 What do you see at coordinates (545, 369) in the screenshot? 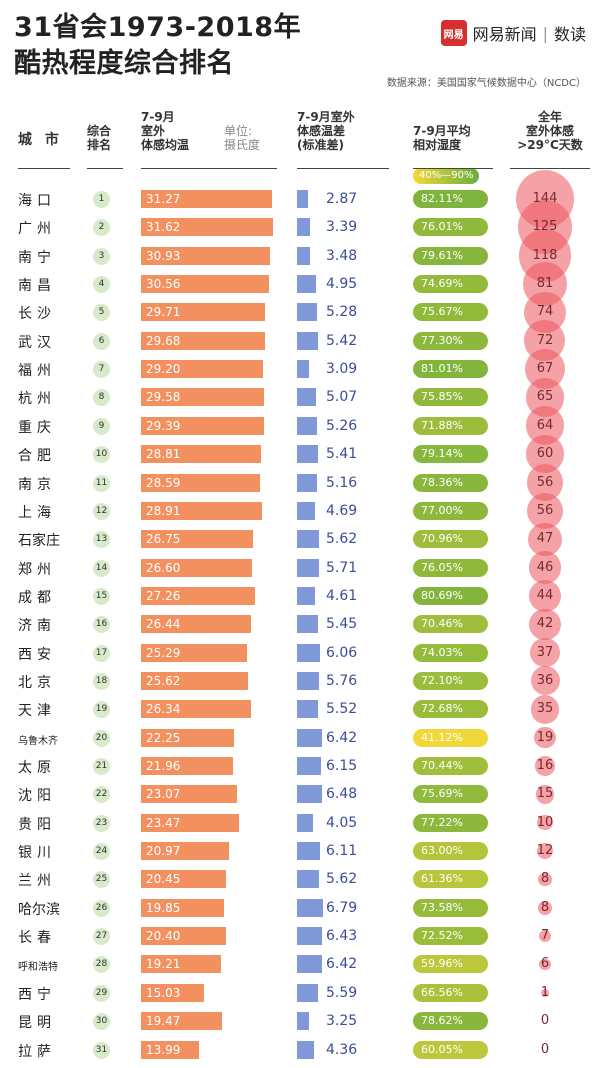
I see `days-label: 67` at bounding box center [545, 369].